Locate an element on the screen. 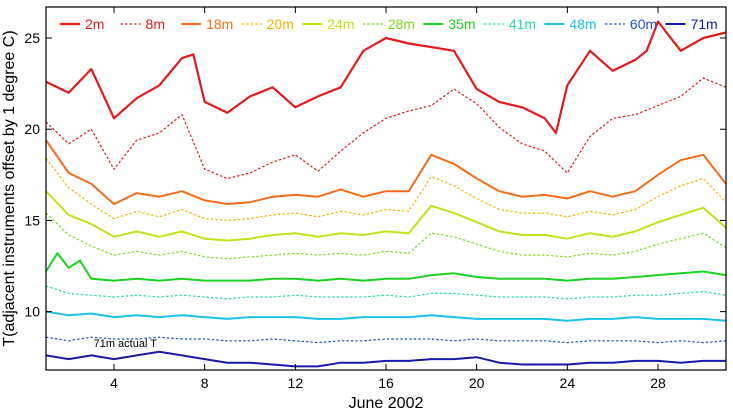  legend-label-18m: 18m is located at coordinates (219, 24).